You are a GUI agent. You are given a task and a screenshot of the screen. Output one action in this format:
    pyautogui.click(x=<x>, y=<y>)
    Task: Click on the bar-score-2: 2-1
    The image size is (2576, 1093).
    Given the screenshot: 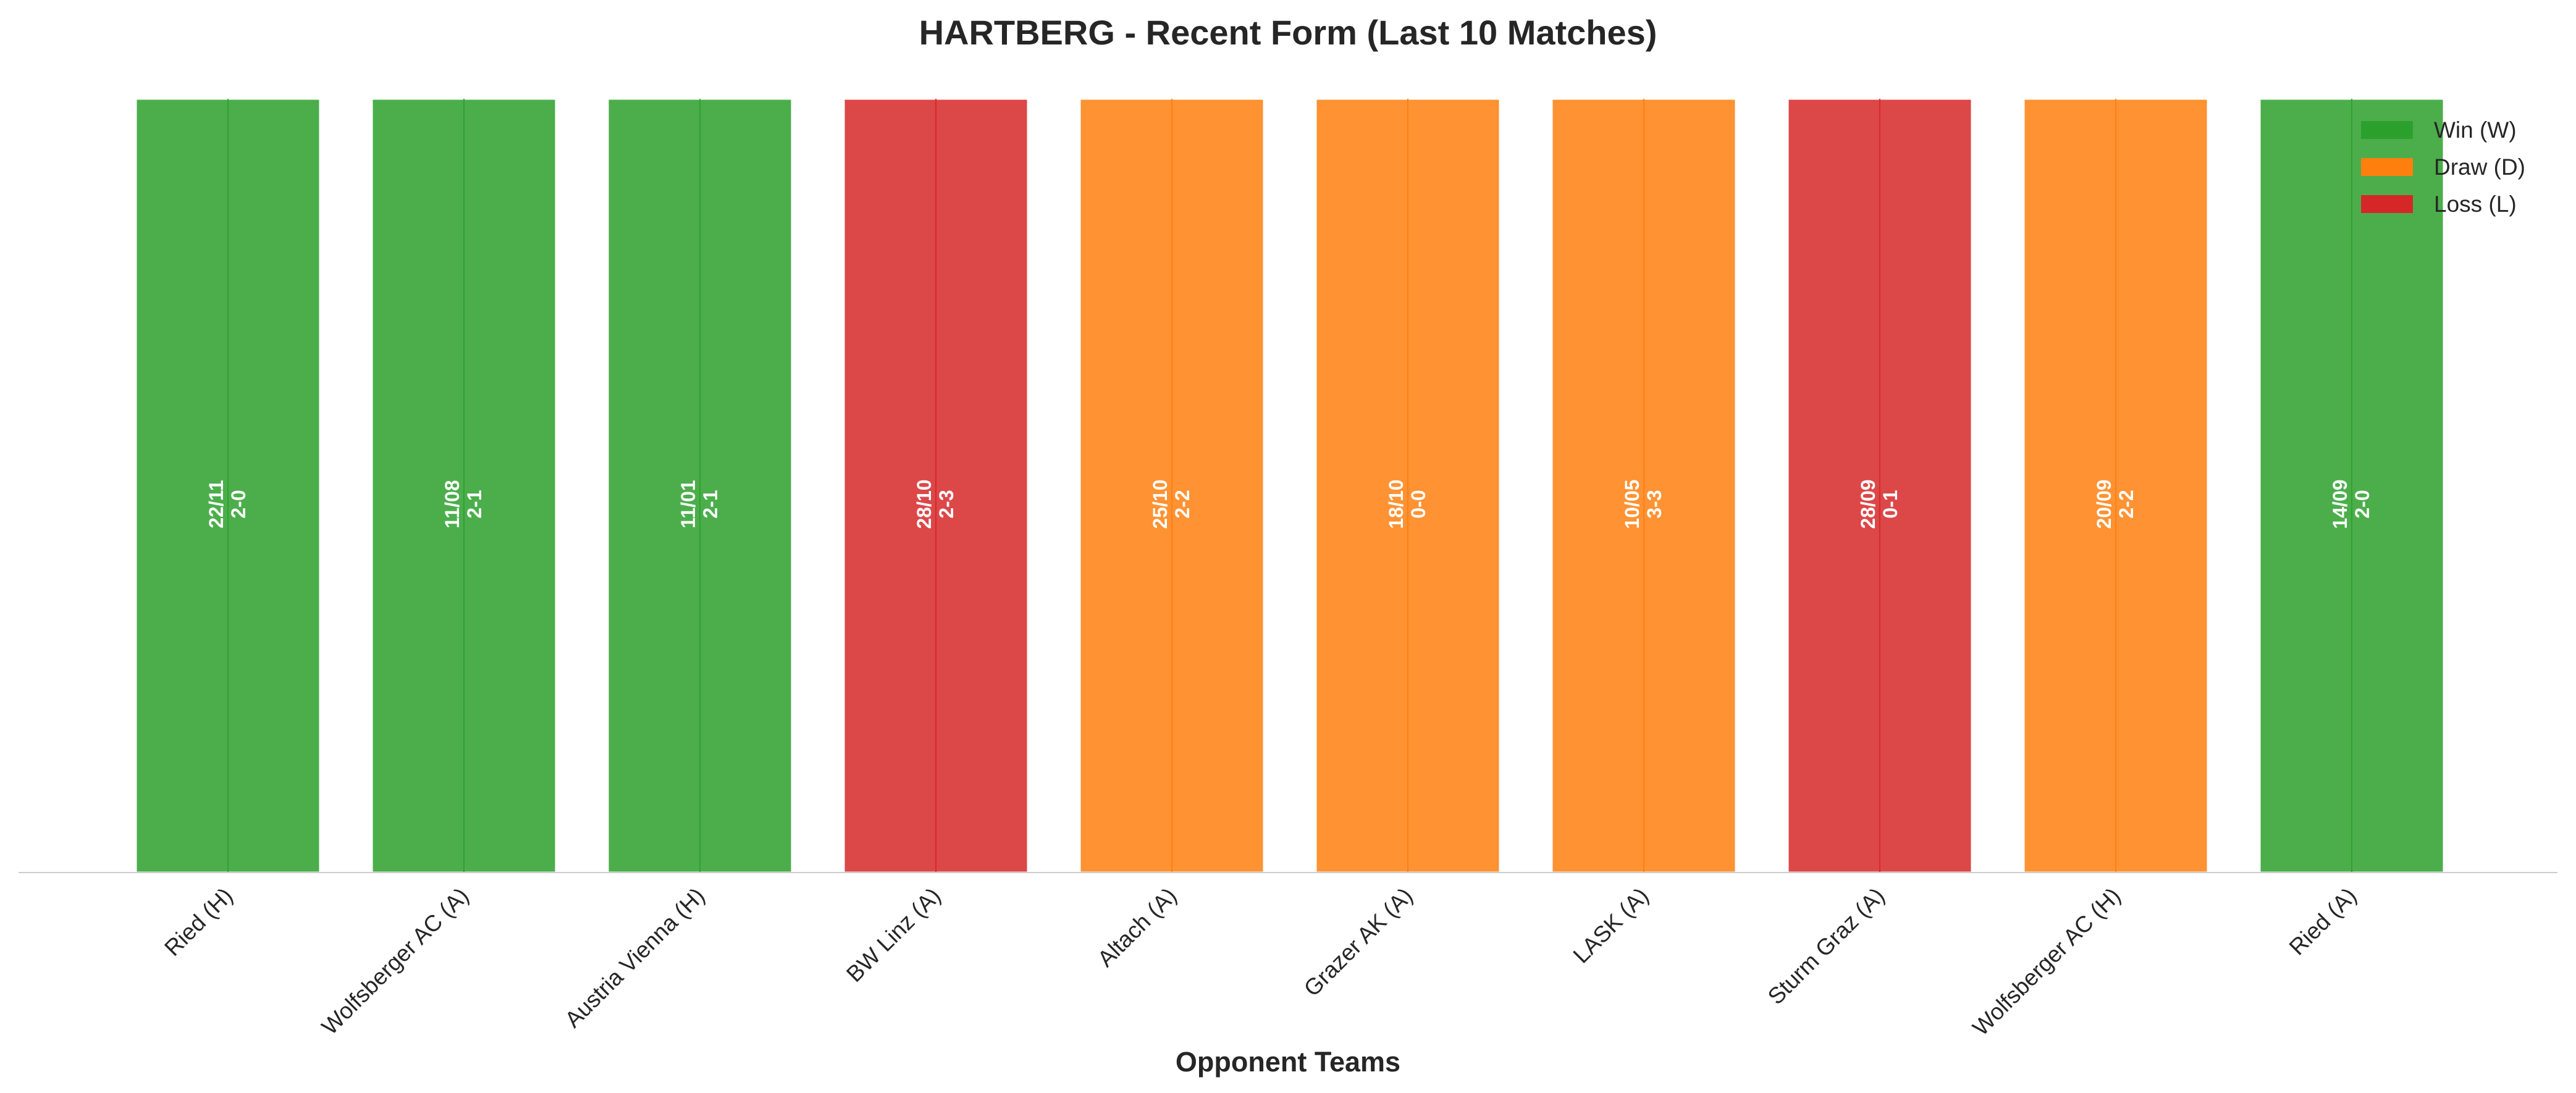 What is the action you would take?
    pyautogui.click(x=474, y=504)
    